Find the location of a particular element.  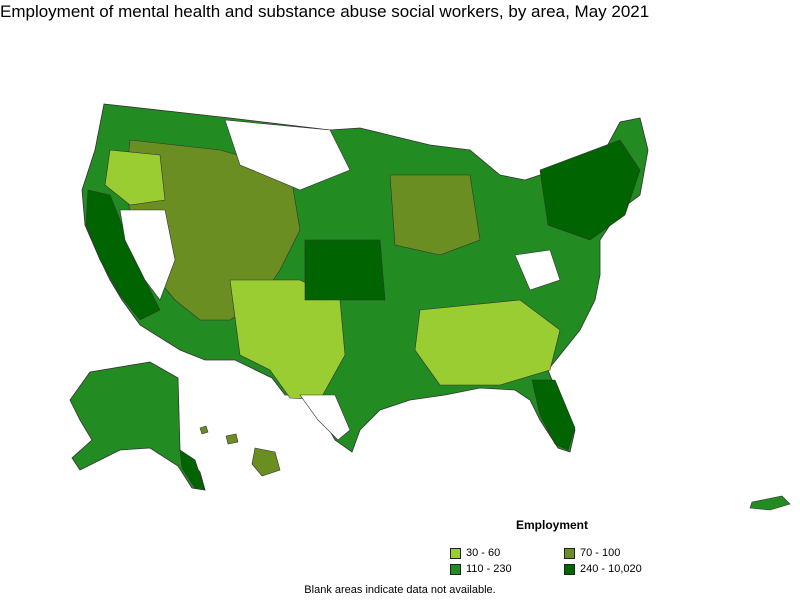

blank-area-north is located at coordinates (287, 155).